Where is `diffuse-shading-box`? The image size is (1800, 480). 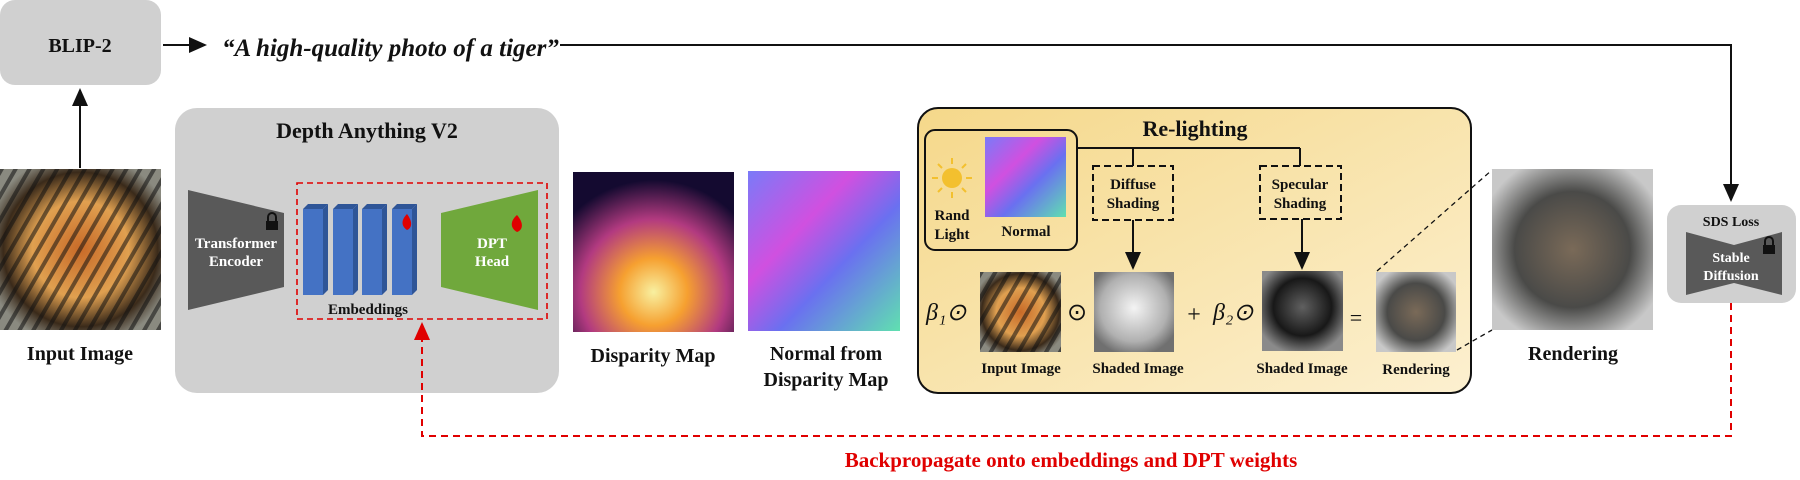
diffuse-shading-box is located at coordinates (1133, 193).